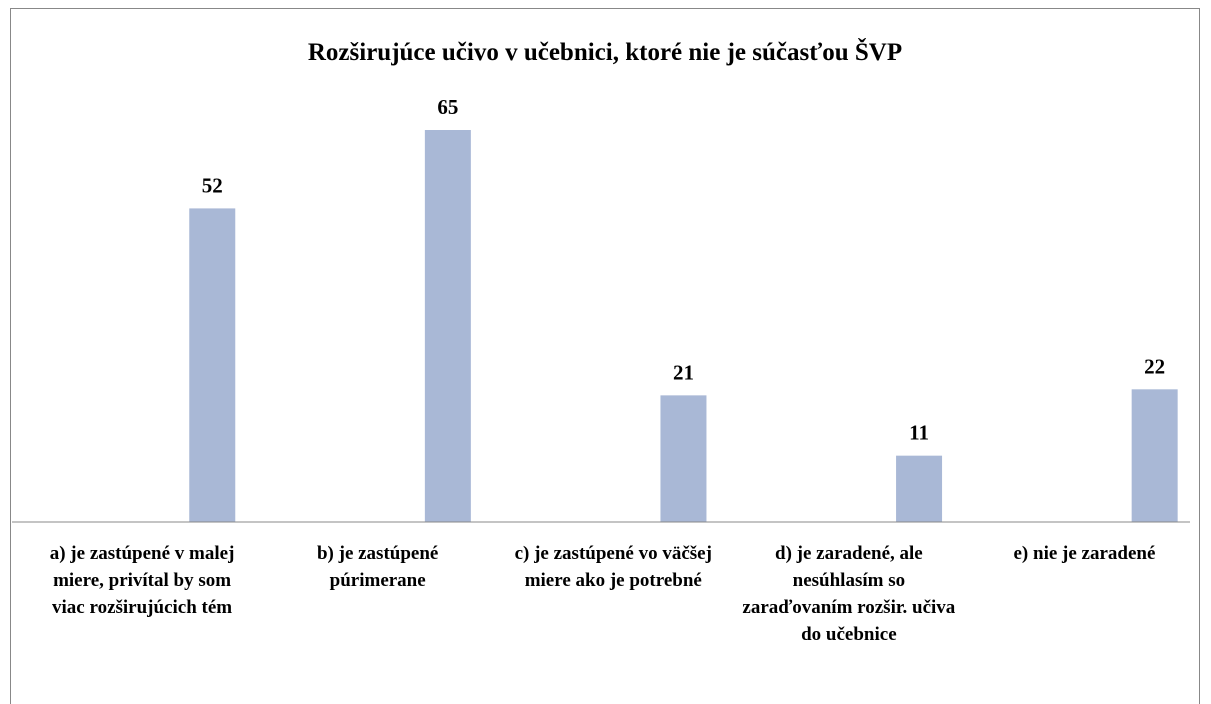 The image size is (1211, 704). What do you see at coordinates (377, 567) in the screenshot?
I see `x-tick-label: b) je zastúpené púrimerane` at bounding box center [377, 567].